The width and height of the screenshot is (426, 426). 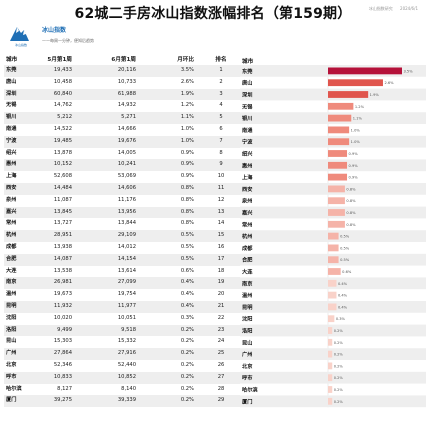 What do you see at coordinates (187, 140) in the screenshot?
I see `mom-change-cell: 1.0%` at bounding box center [187, 140].